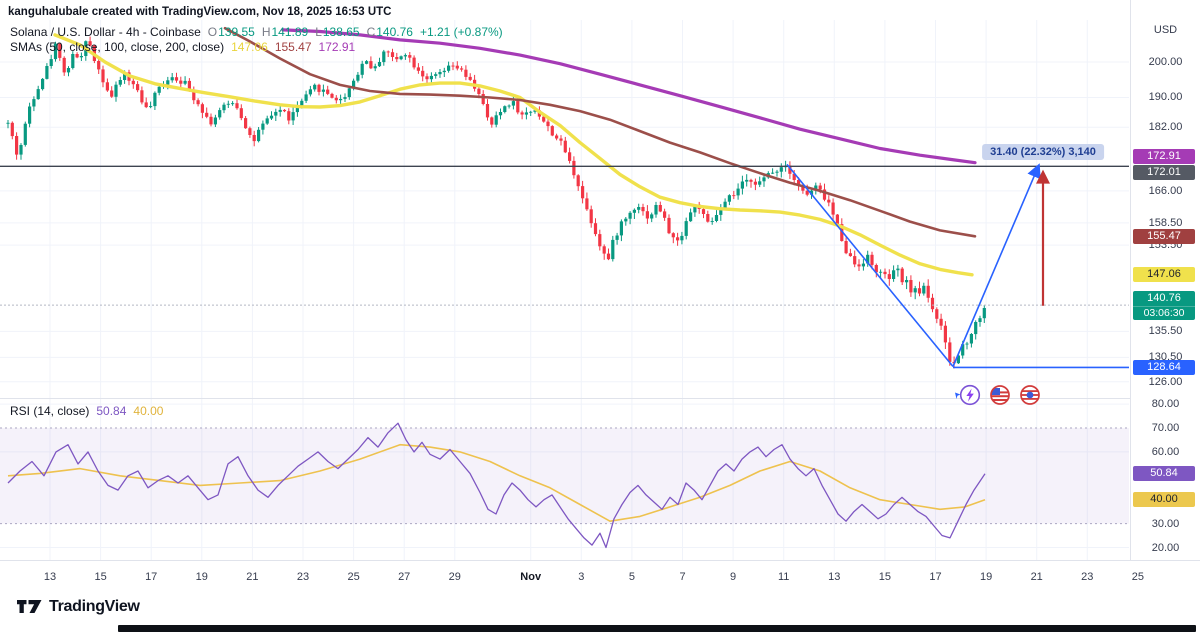 This screenshot has height=632, width=1200. I want to click on flag-reaction-icon, so click(1000, 397).